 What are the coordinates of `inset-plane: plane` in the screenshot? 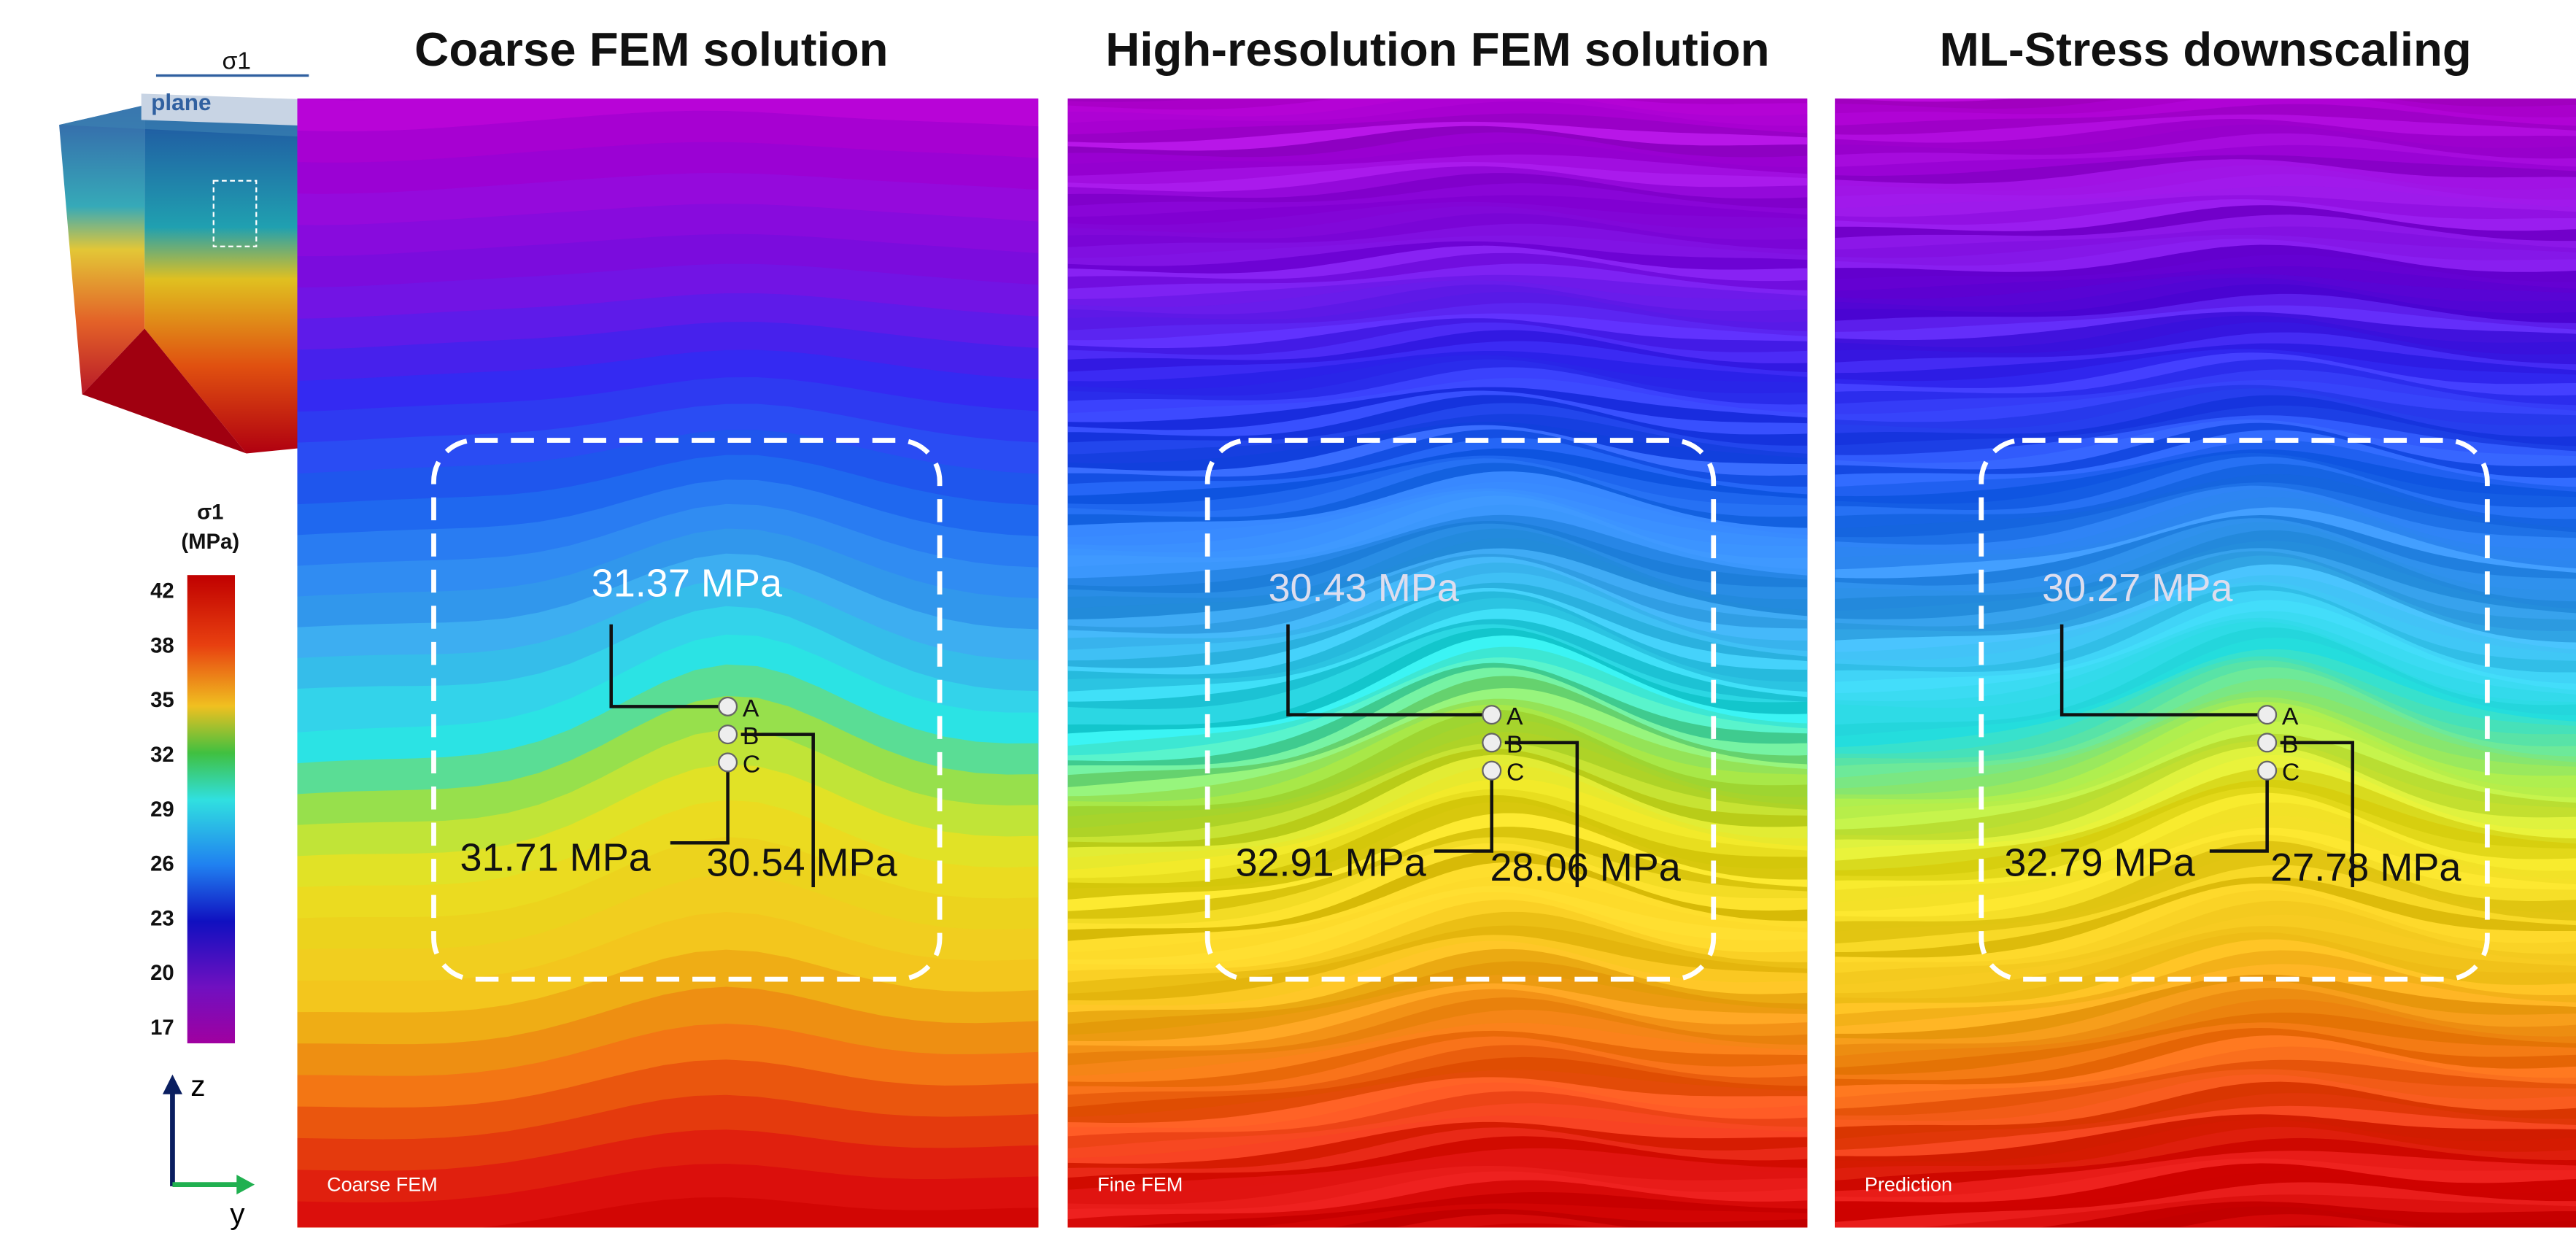 It's located at (181, 102).